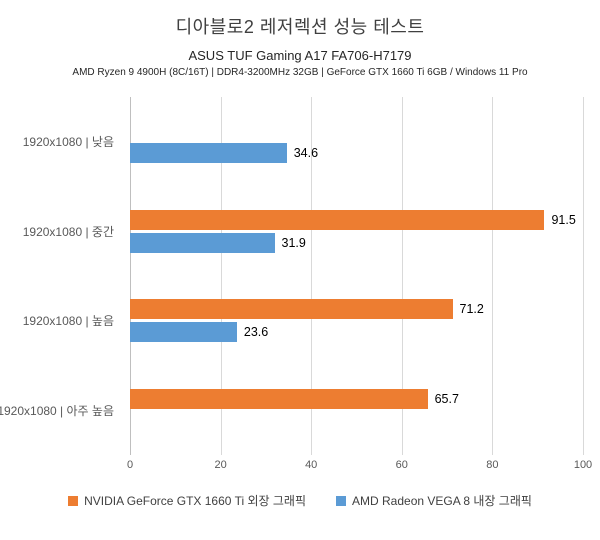 This screenshot has height=540, width=600. I want to click on bar: 31.9, so click(218, 242).